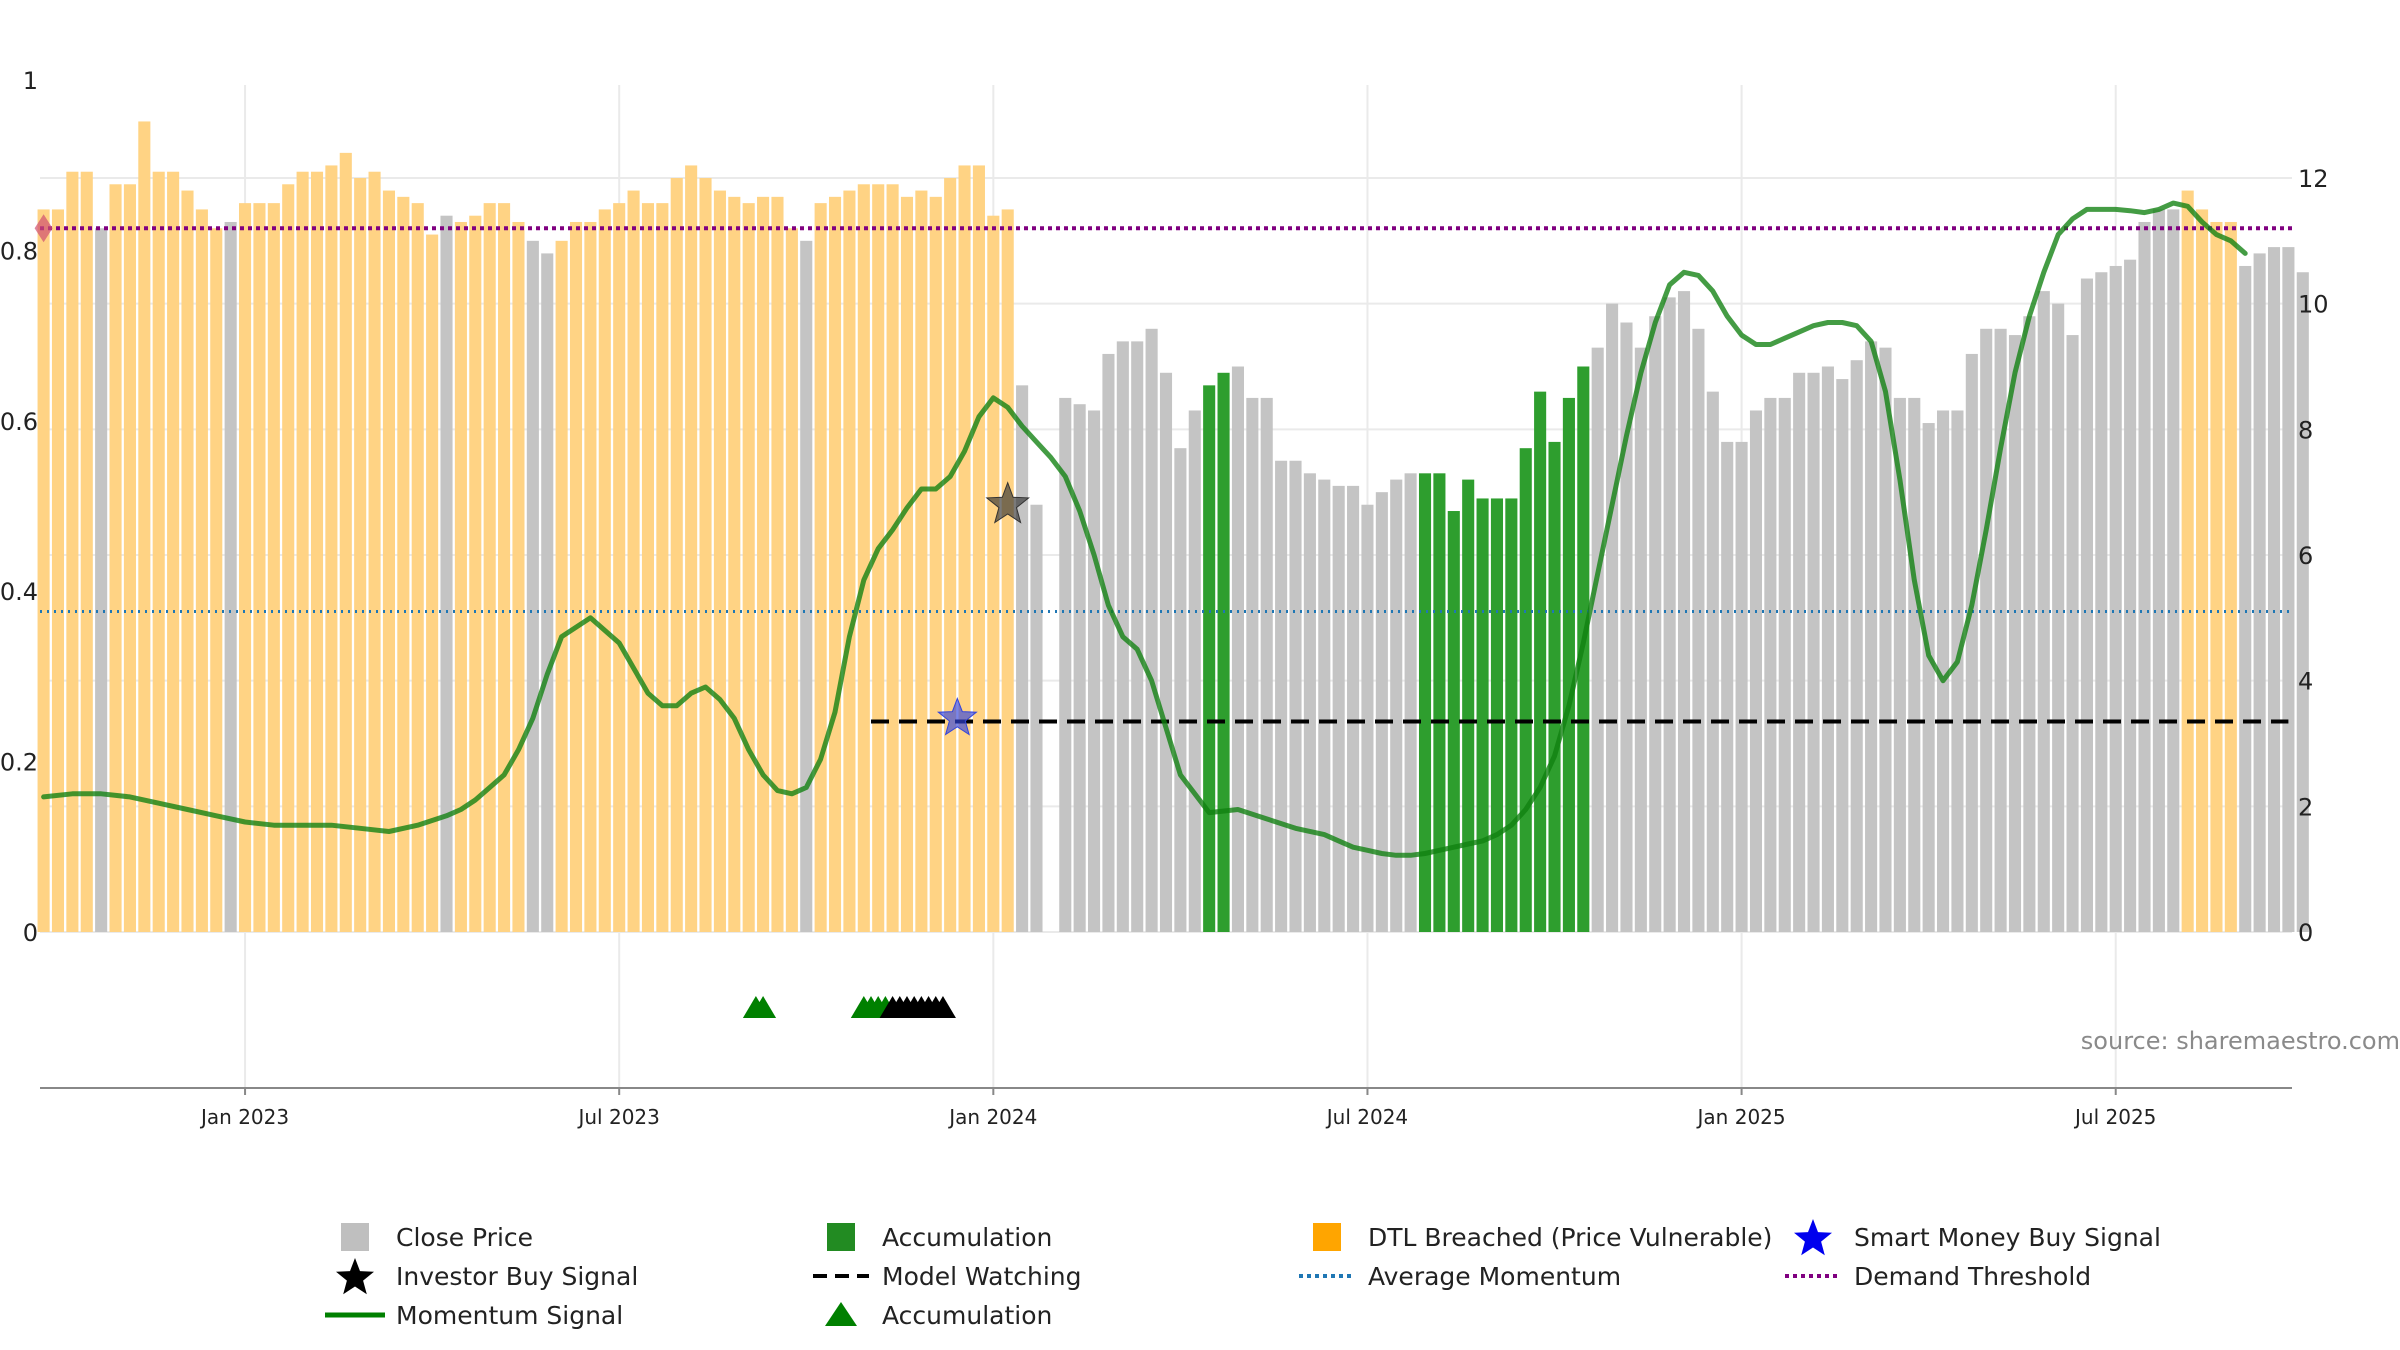 The image size is (2400, 1350). I want to click on legend-investor-buy-signal-label: Investor Buy Signal, so click(517, 1276).